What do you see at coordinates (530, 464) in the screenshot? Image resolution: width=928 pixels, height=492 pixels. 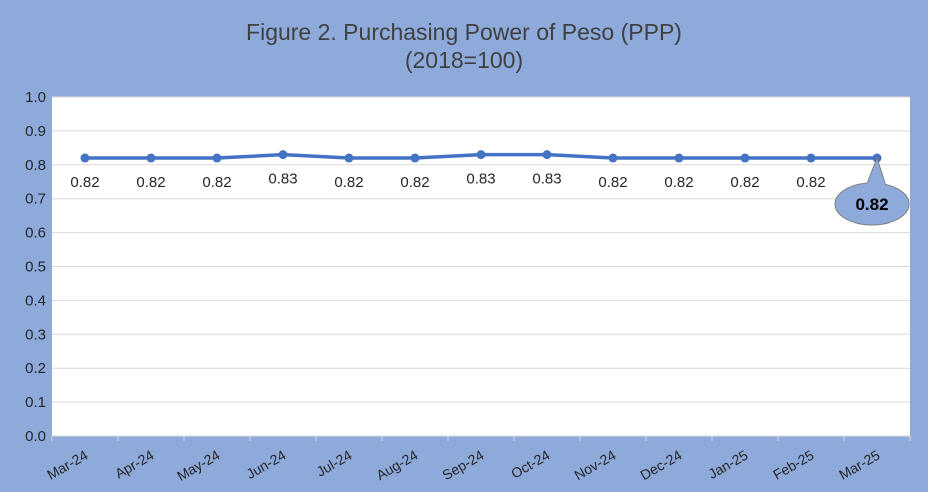 I see `x-tick-label: Oct-24` at bounding box center [530, 464].